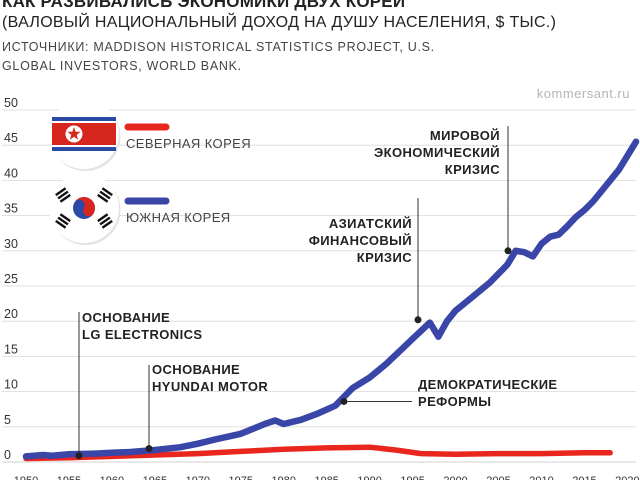  I want to click on annotation-line: ЭКОНОМИЧЕСКИЙ, so click(437, 152).